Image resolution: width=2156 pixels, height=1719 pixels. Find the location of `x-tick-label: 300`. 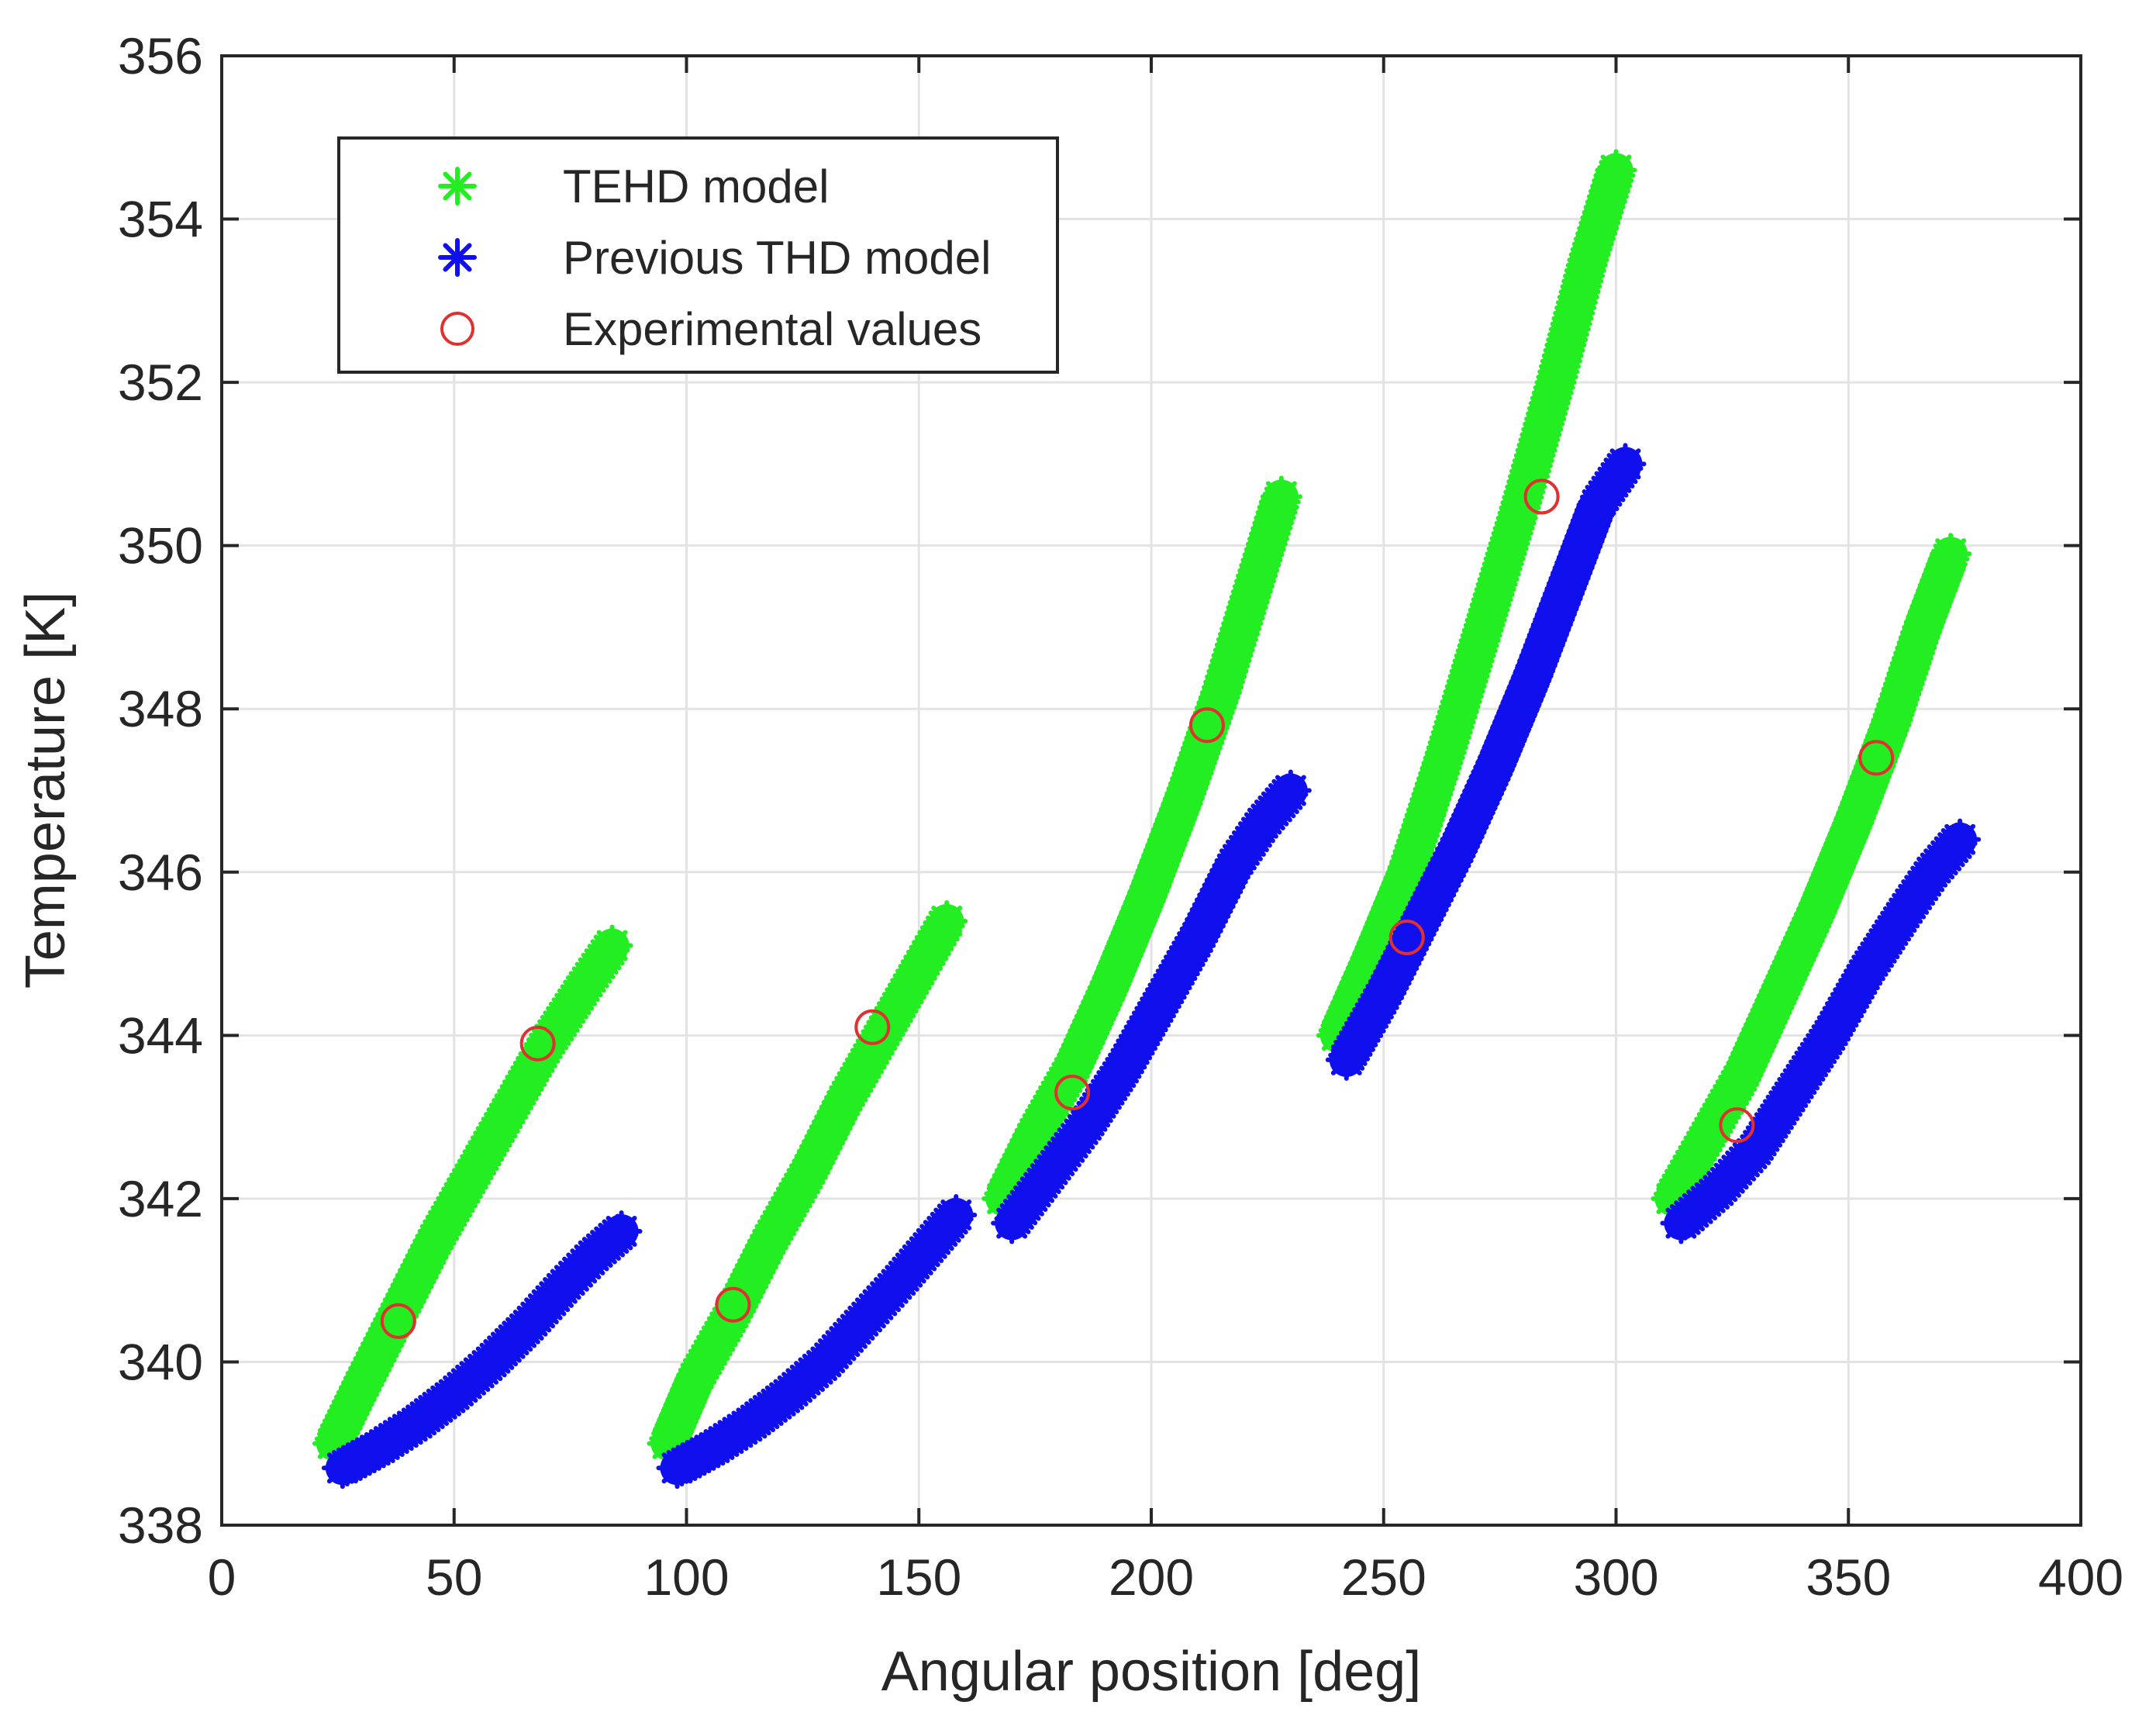

x-tick-label: 300 is located at coordinates (1615, 1577).